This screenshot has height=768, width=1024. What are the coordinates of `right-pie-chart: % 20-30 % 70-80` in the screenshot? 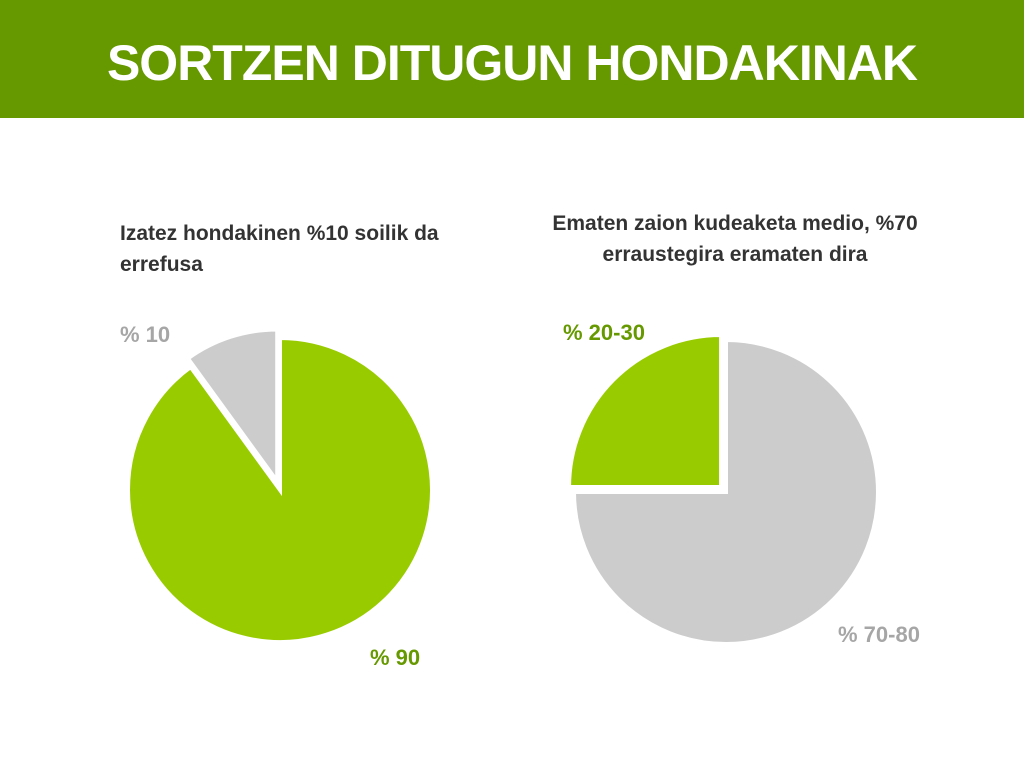 It's located at (741, 483).